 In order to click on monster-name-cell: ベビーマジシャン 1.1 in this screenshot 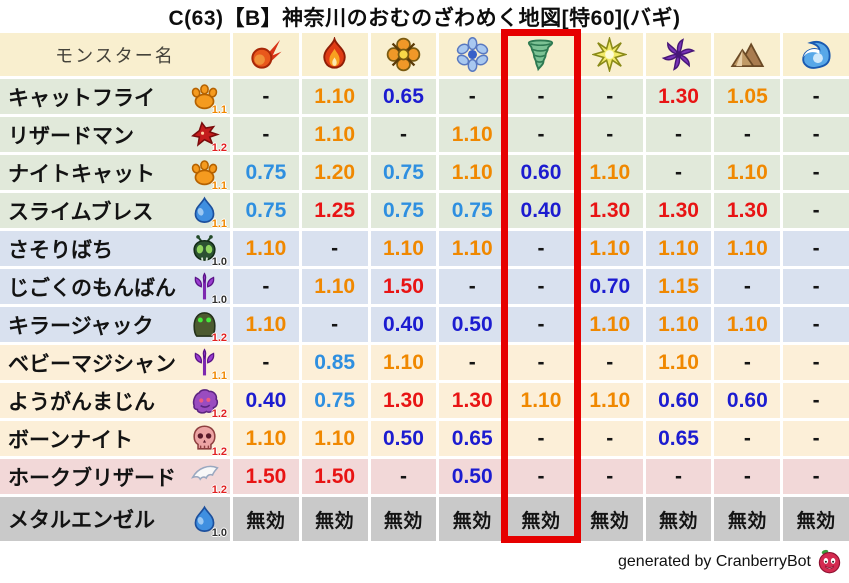, I will do `click(115, 363)`.